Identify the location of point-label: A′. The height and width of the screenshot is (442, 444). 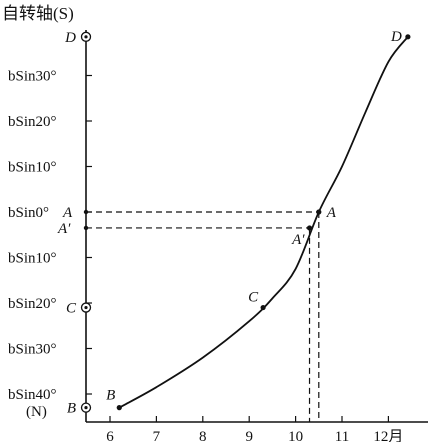
(298, 240).